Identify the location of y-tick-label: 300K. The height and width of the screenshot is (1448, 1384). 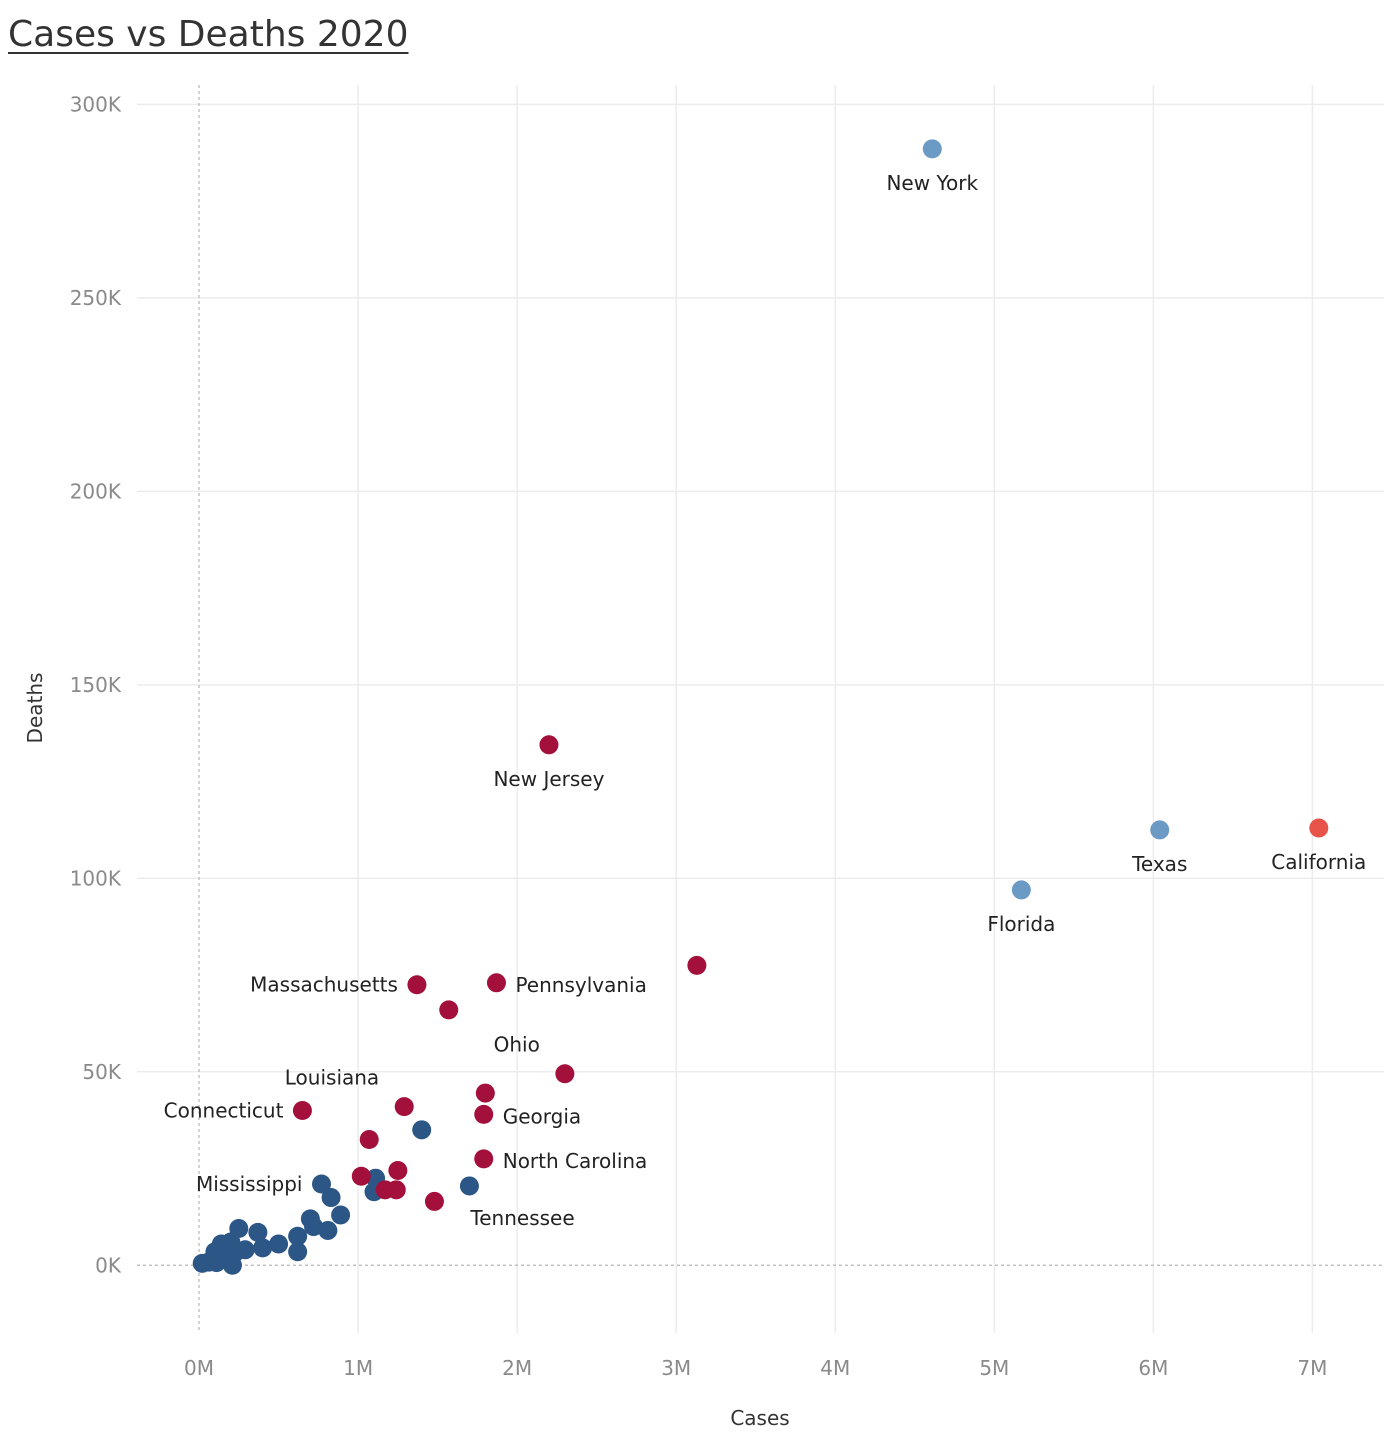
(96, 104).